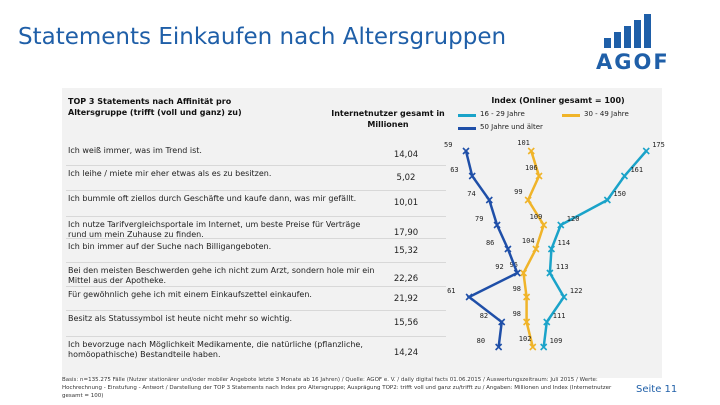  Describe the element at coordinates (499, 267) in the screenshot. I see `data-label: 92` at that location.